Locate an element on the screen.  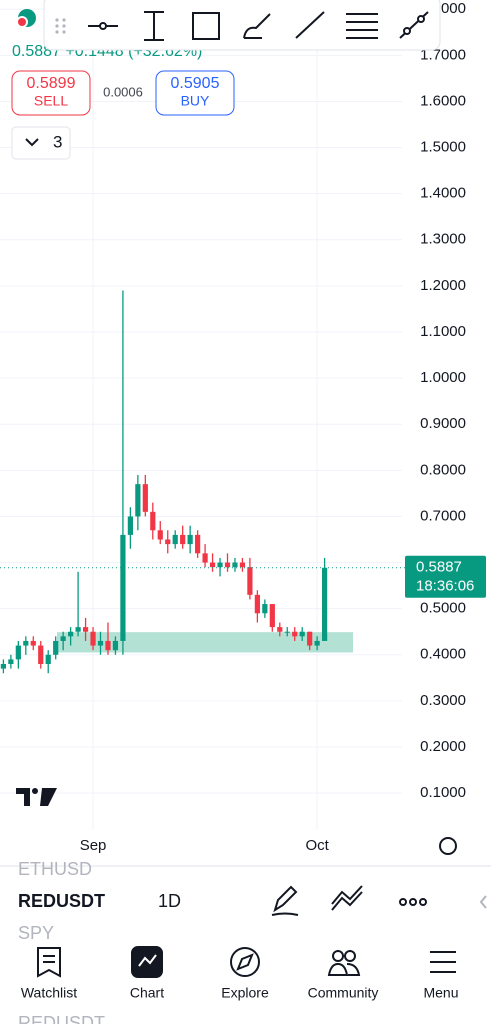
toolbar-icons is located at coordinates (242, 26).